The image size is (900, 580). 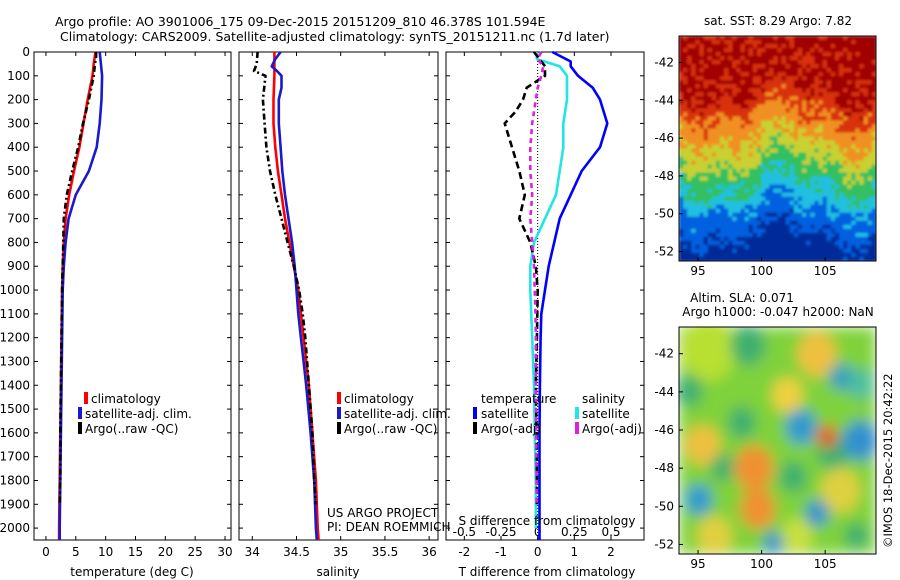 What do you see at coordinates (664, 176) in the screenshot?
I see `map-y-tick-label: -48` at bounding box center [664, 176].